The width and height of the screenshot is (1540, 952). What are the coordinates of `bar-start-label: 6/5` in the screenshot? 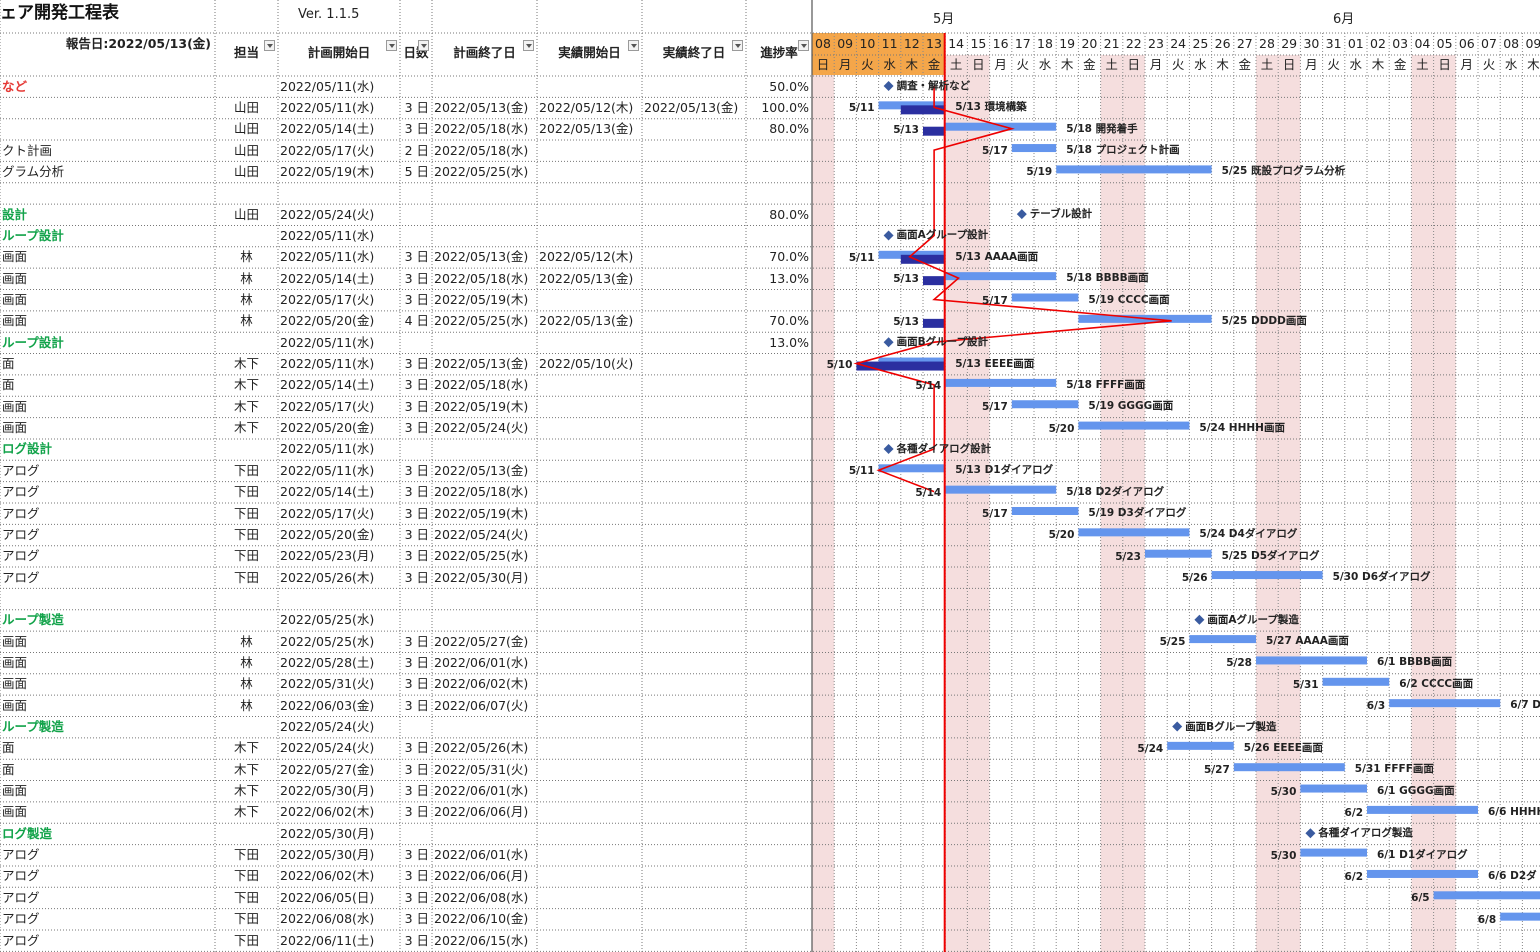 It's located at (1420, 898).